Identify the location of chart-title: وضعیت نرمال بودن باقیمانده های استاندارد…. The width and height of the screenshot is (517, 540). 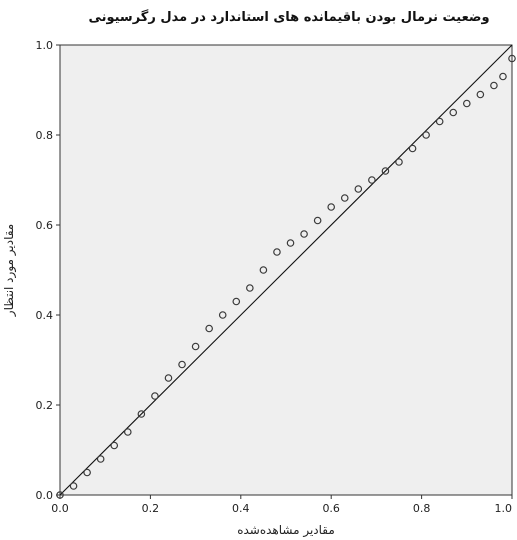
(288, 17).